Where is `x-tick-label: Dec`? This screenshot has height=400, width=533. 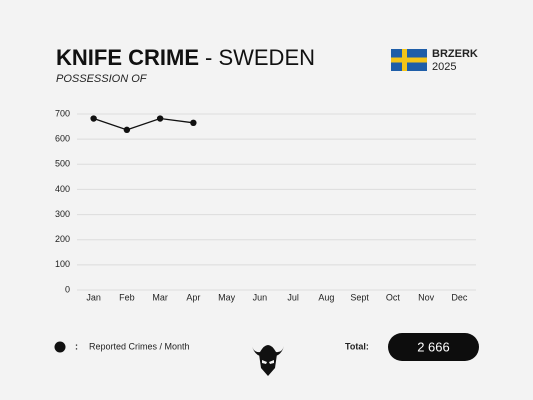 x-tick-label: Dec is located at coordinates (459, 297).